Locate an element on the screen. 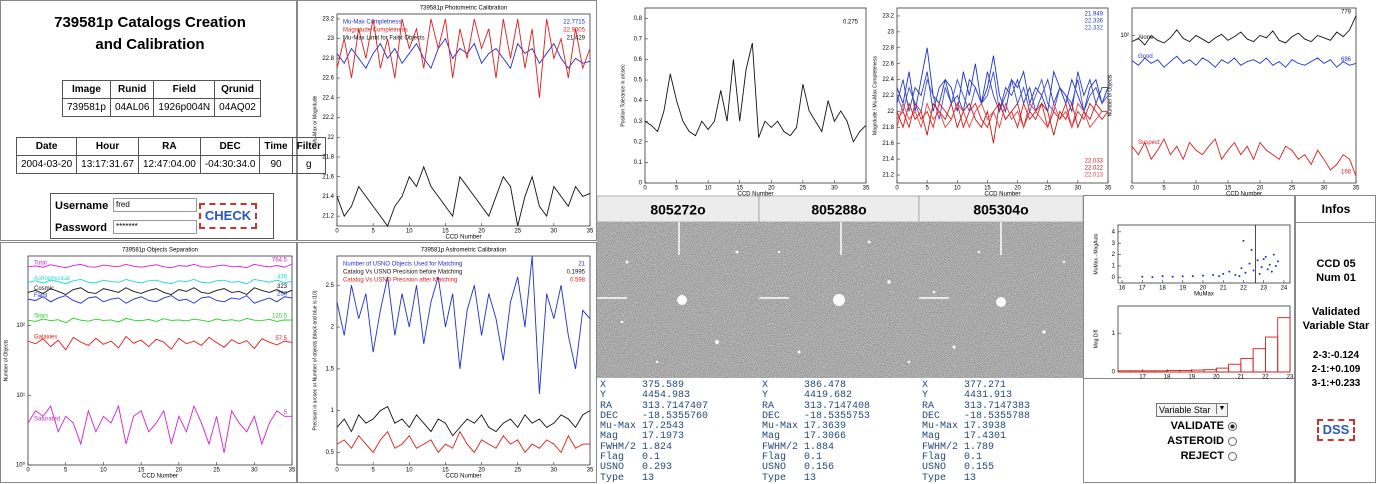 Image resolution: width=1376 pixels, height=484 pixels. series-value-label: 250 is located at coordinates (282, 295).